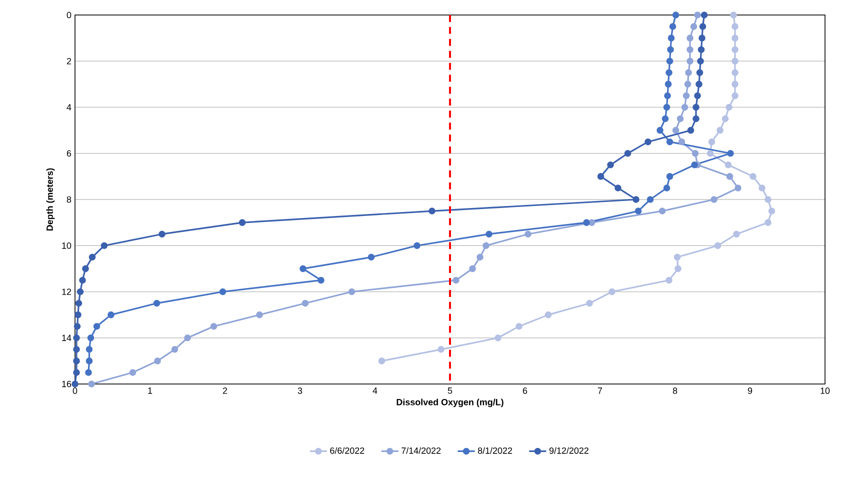  Describe the element at coordinates (347, 450) in the screenshot. I see `legend-label: 6/6/2022` at that location.